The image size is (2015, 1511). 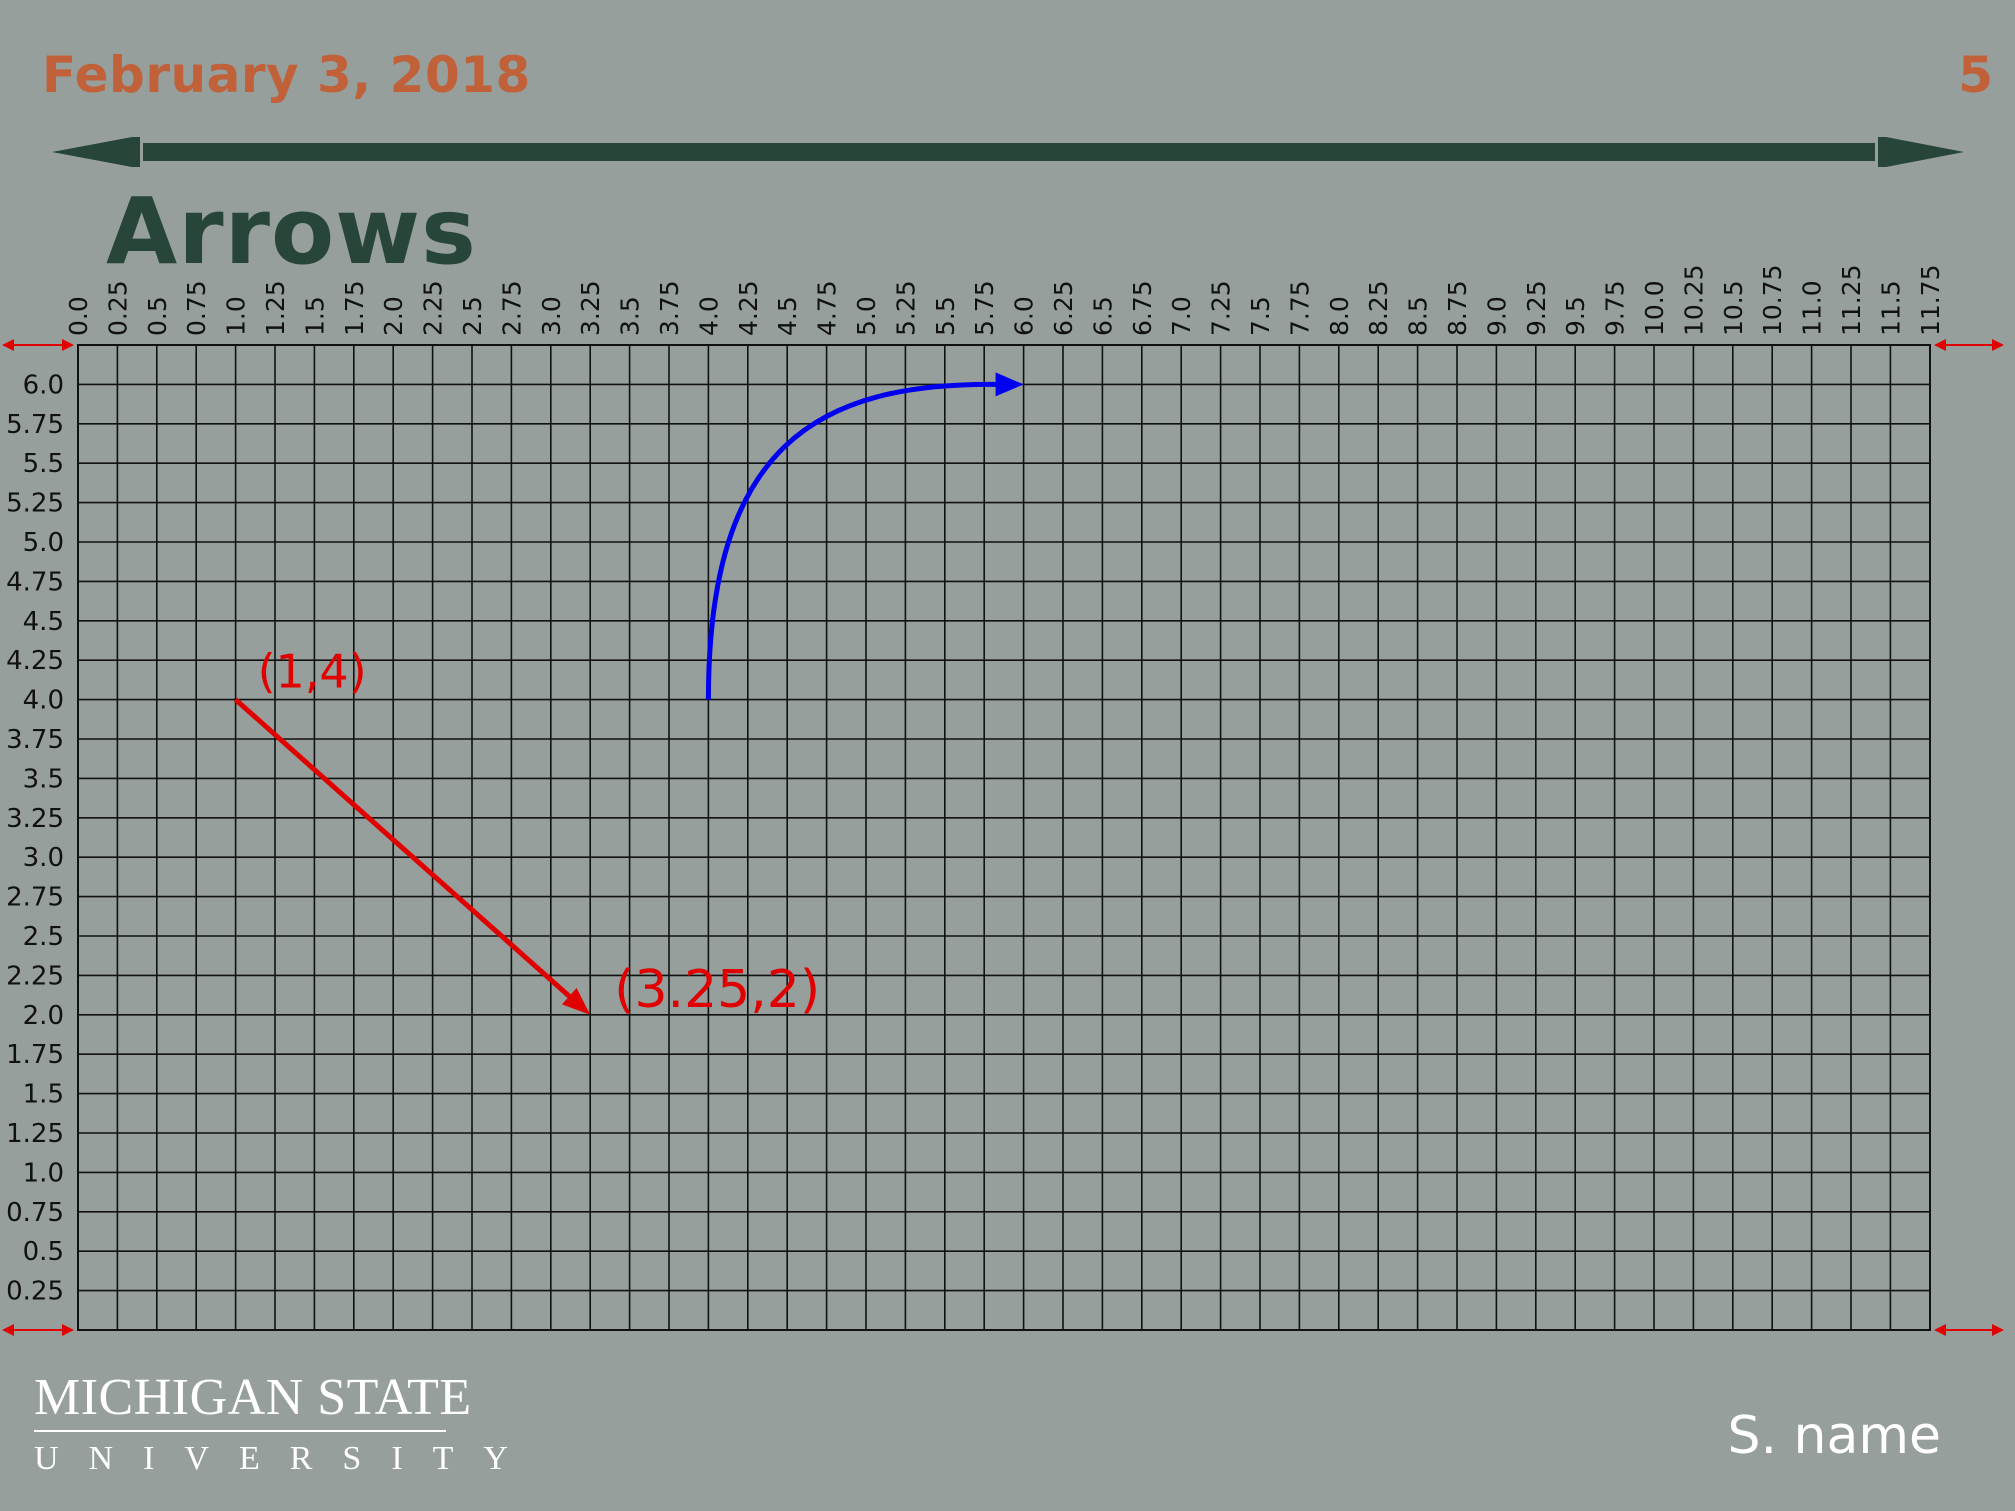 I want to click on logo-line-2: UNIVERSITY, so click(x=286, y=1458).